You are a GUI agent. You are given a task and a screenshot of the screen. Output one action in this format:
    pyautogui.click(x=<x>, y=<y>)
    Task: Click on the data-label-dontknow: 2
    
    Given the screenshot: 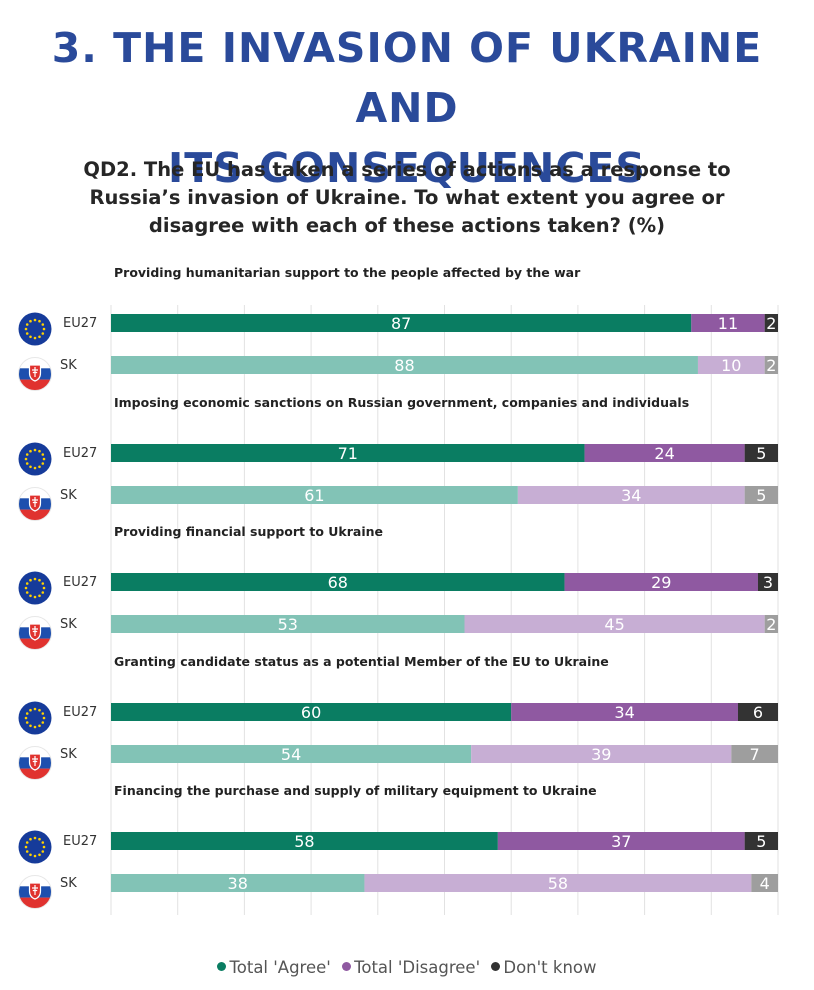 What is the action you would take?
    pyautogui.click(x=771, y=624)
    